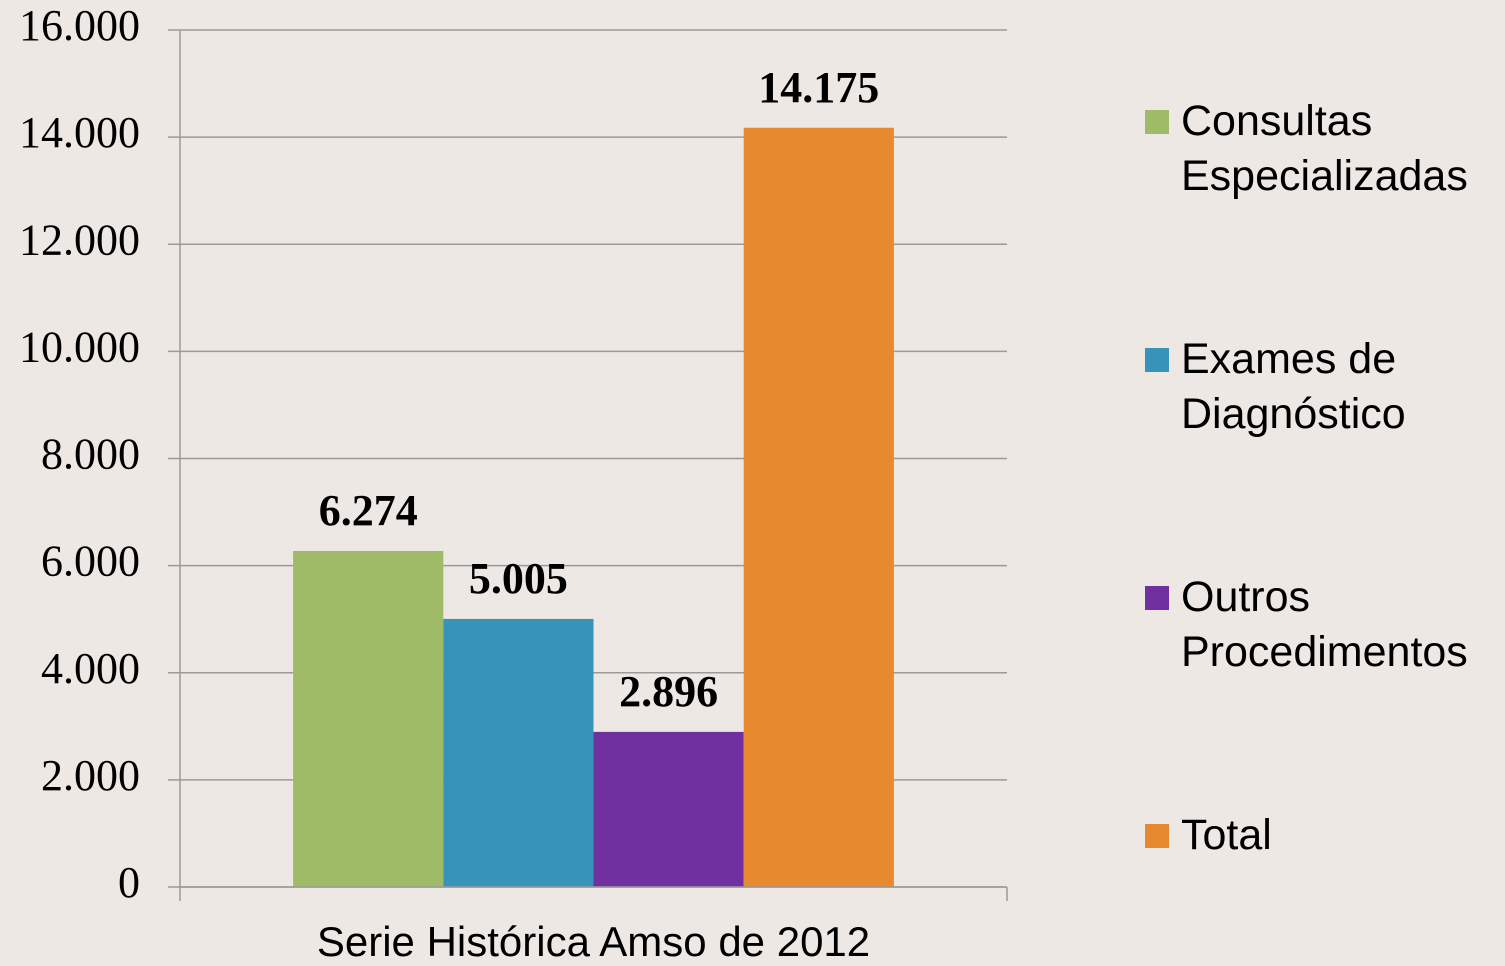 The image size is (1505, 966). What do you see at coordinates (368, 510) in the screenshot?
I see `value-label: 6.274` at bounding box center [368, 510].